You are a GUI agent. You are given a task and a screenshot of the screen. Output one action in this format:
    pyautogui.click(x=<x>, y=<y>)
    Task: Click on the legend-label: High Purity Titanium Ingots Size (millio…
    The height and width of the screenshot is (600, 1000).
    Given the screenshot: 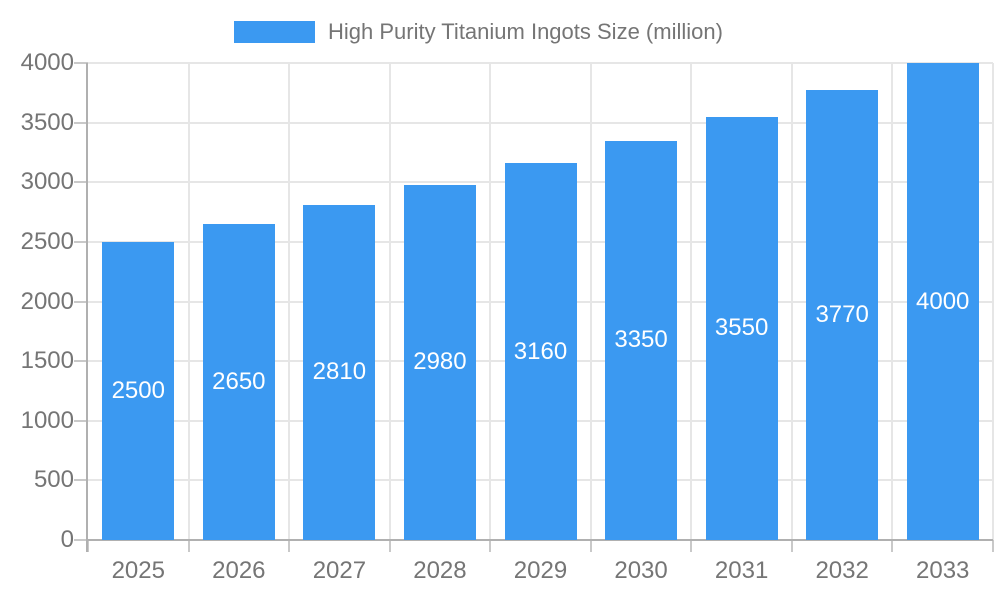 What is the action you would take?
    pyautogui.click(x=525, y=31)
    